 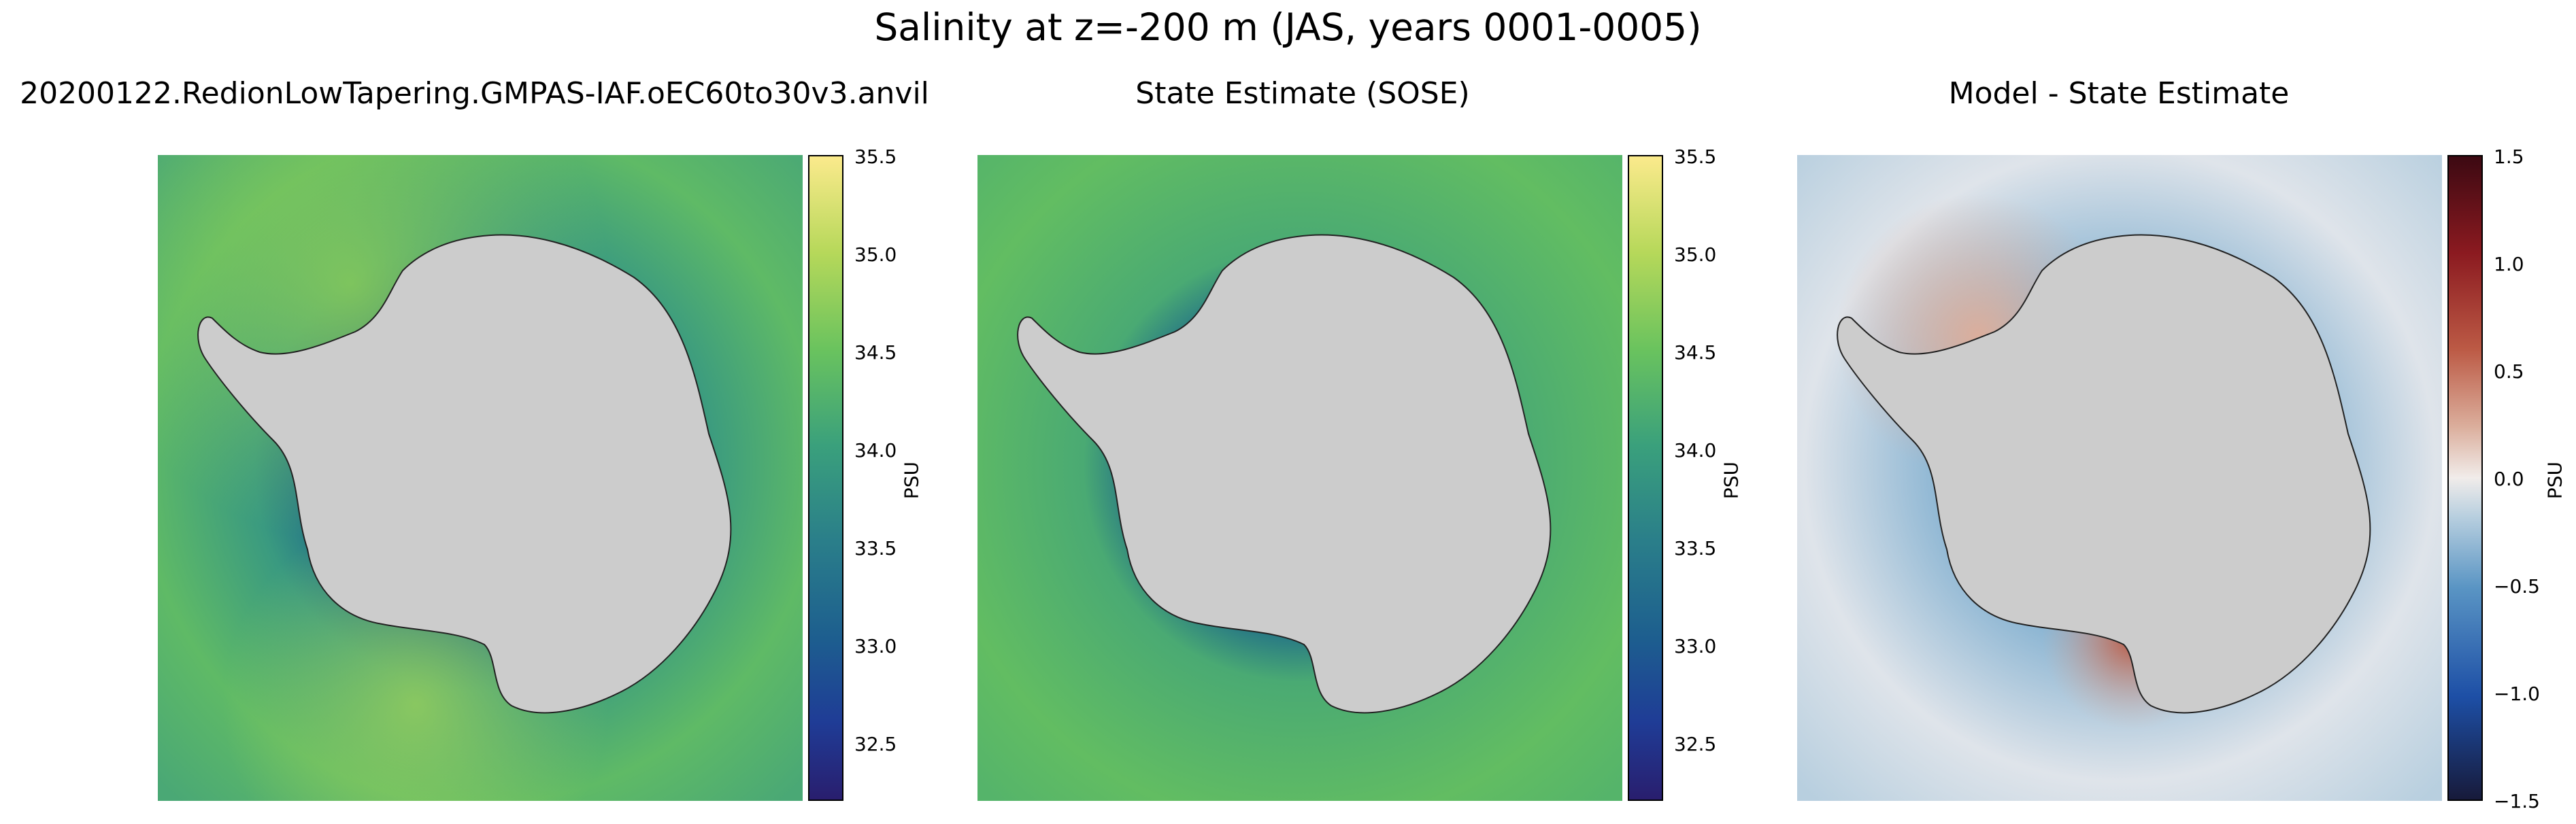 I want to click on colorbar-tick: 0.0, so click(x=2509, y=479).